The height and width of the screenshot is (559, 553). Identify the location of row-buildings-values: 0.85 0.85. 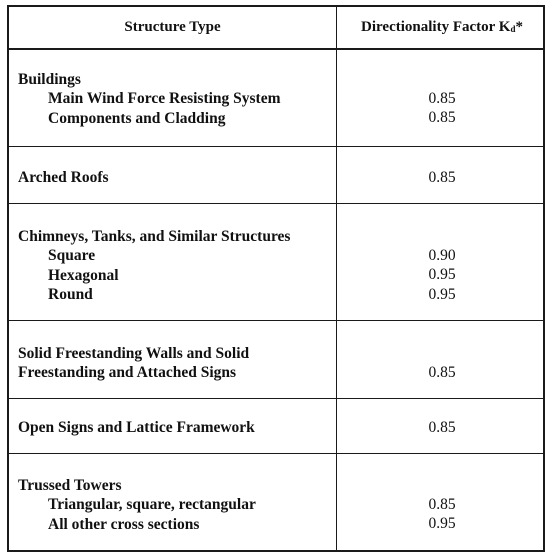
(442, 108).